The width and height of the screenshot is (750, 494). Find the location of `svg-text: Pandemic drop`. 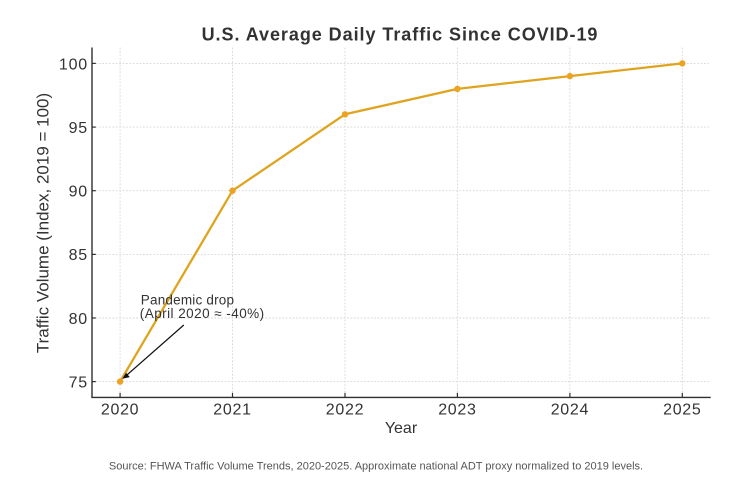

svg-text: Pandemic drop is located at coordinates (187, 300).